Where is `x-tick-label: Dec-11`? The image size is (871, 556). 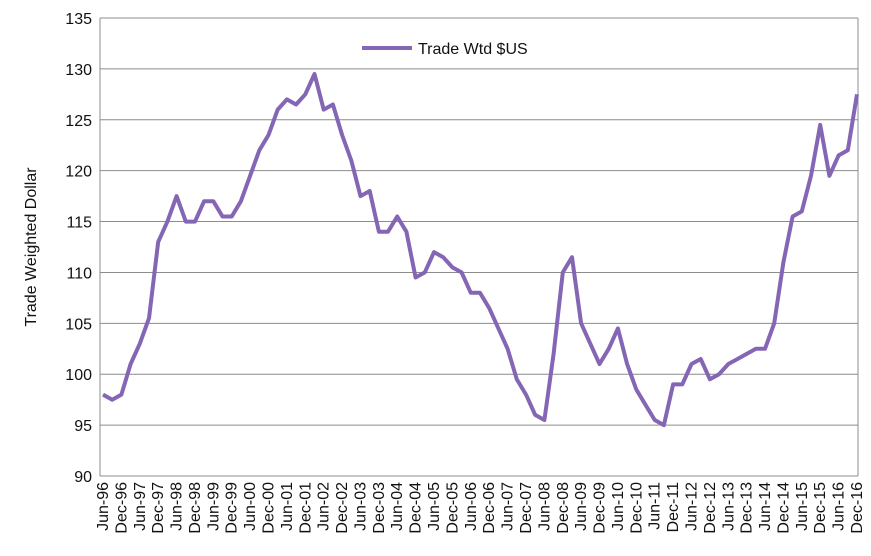
x-tick-label: Dec-11 is located at coordinates (673, 507).